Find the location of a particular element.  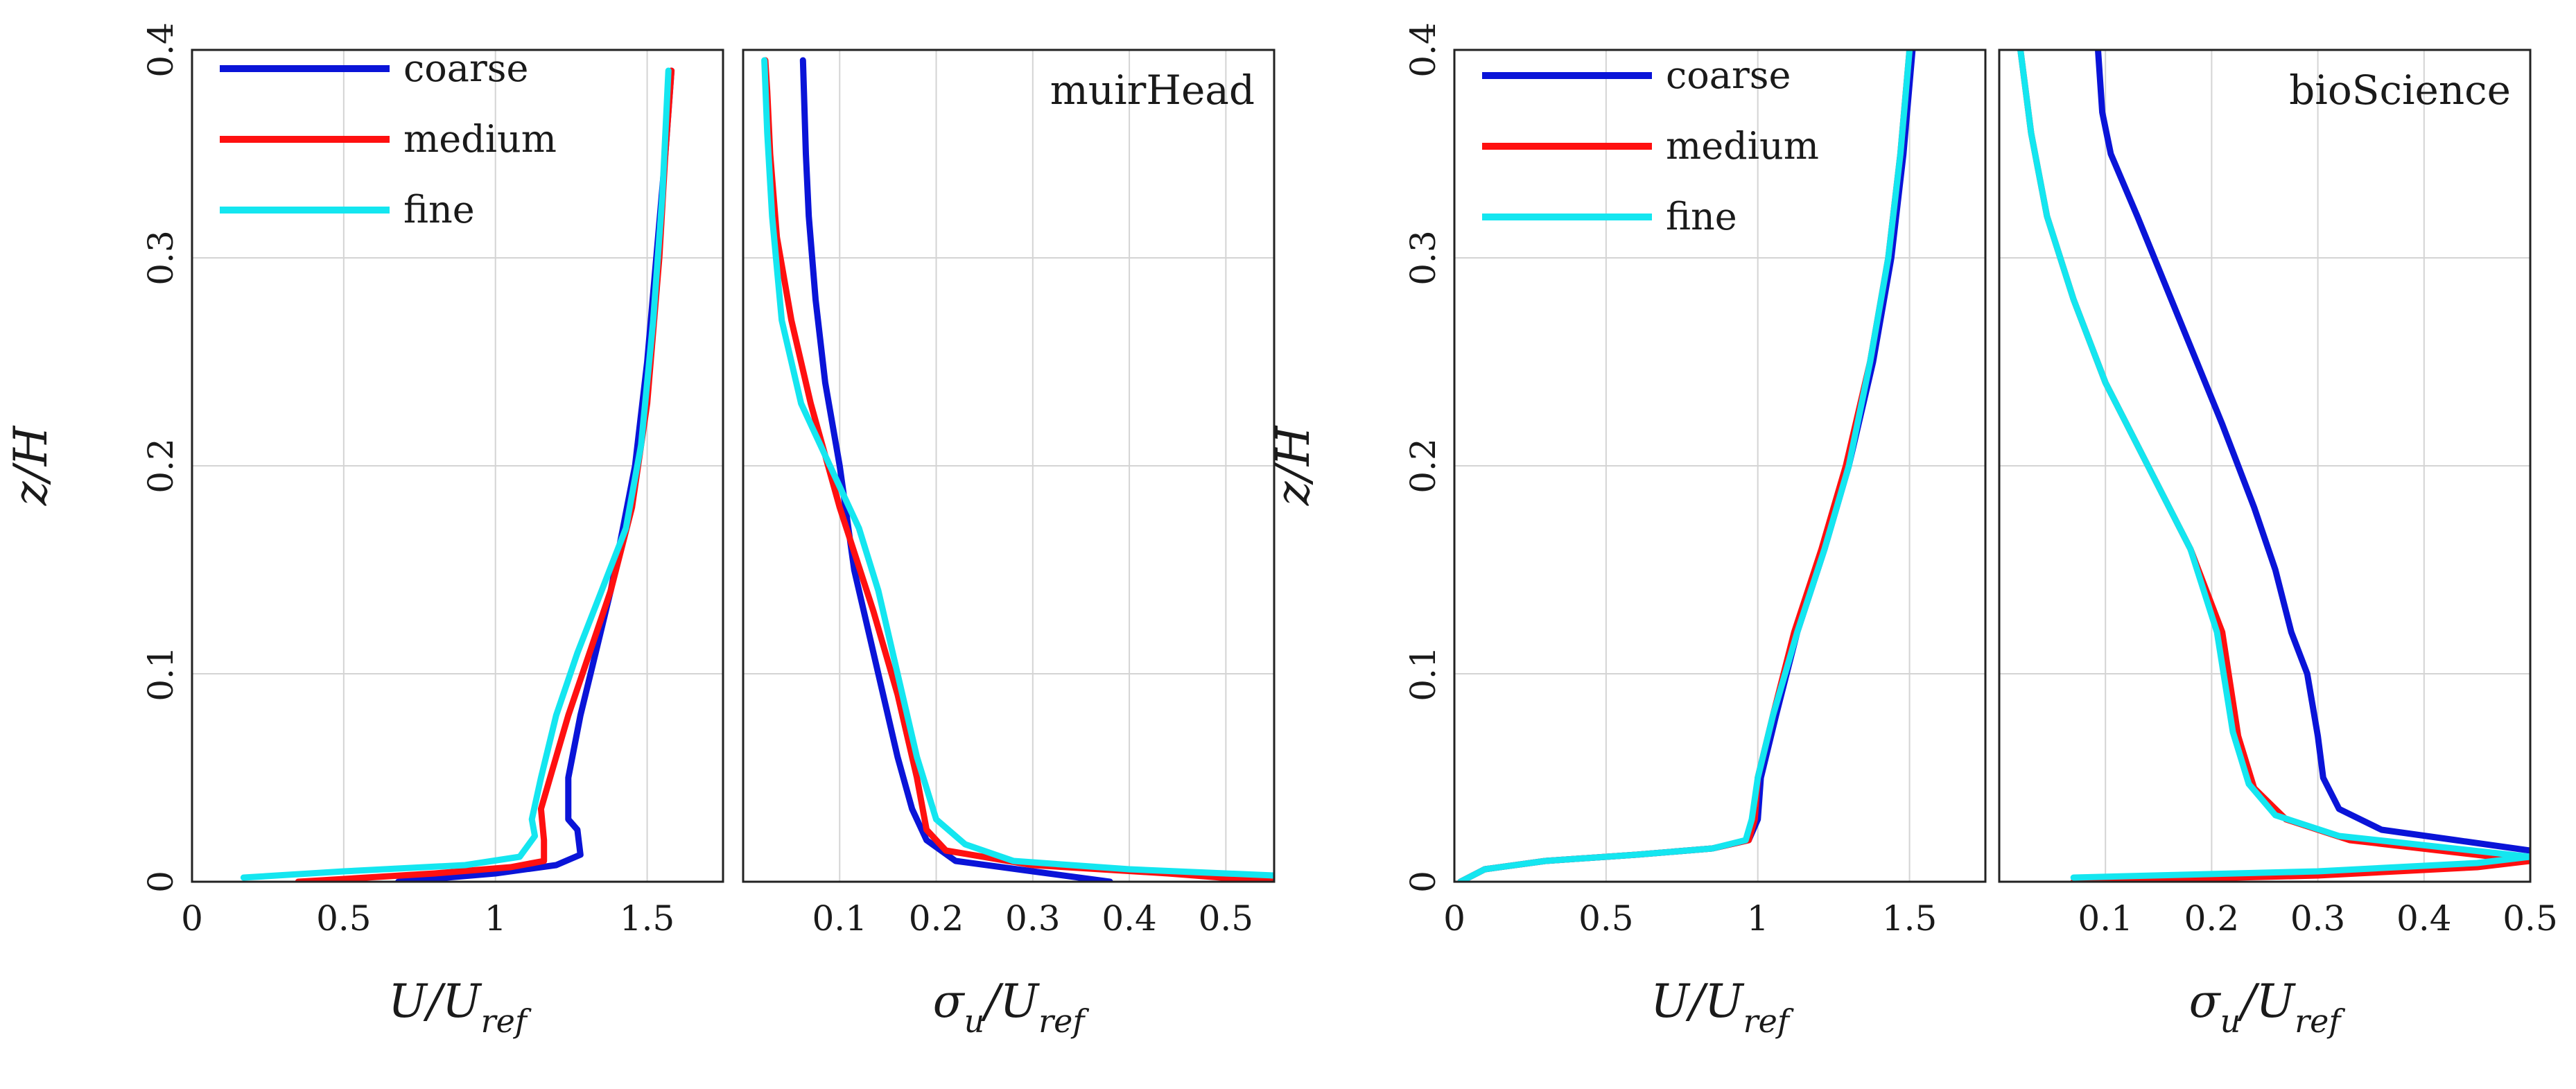

panel-title: muirHead is located at coordinates (1152, 91).